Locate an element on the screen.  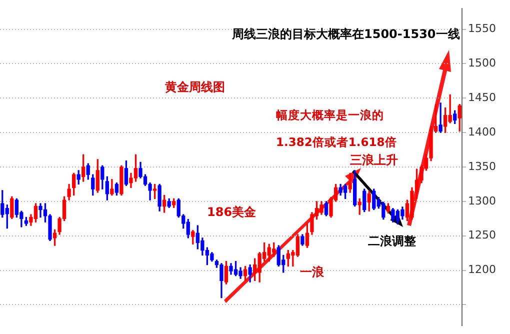
candlestick is located at coordinates (440, 117).